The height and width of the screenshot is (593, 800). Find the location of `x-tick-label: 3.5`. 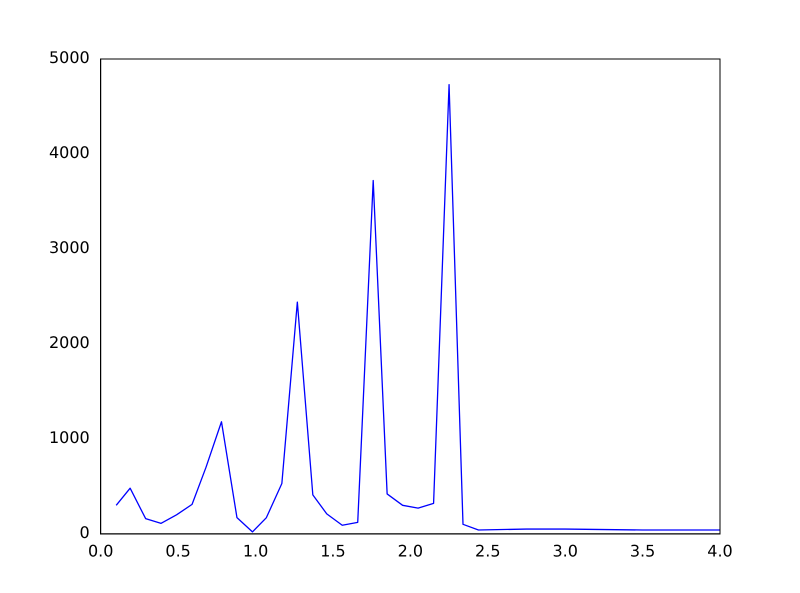

x-tick-label: 3.5 is located at coordinates (643, 551).